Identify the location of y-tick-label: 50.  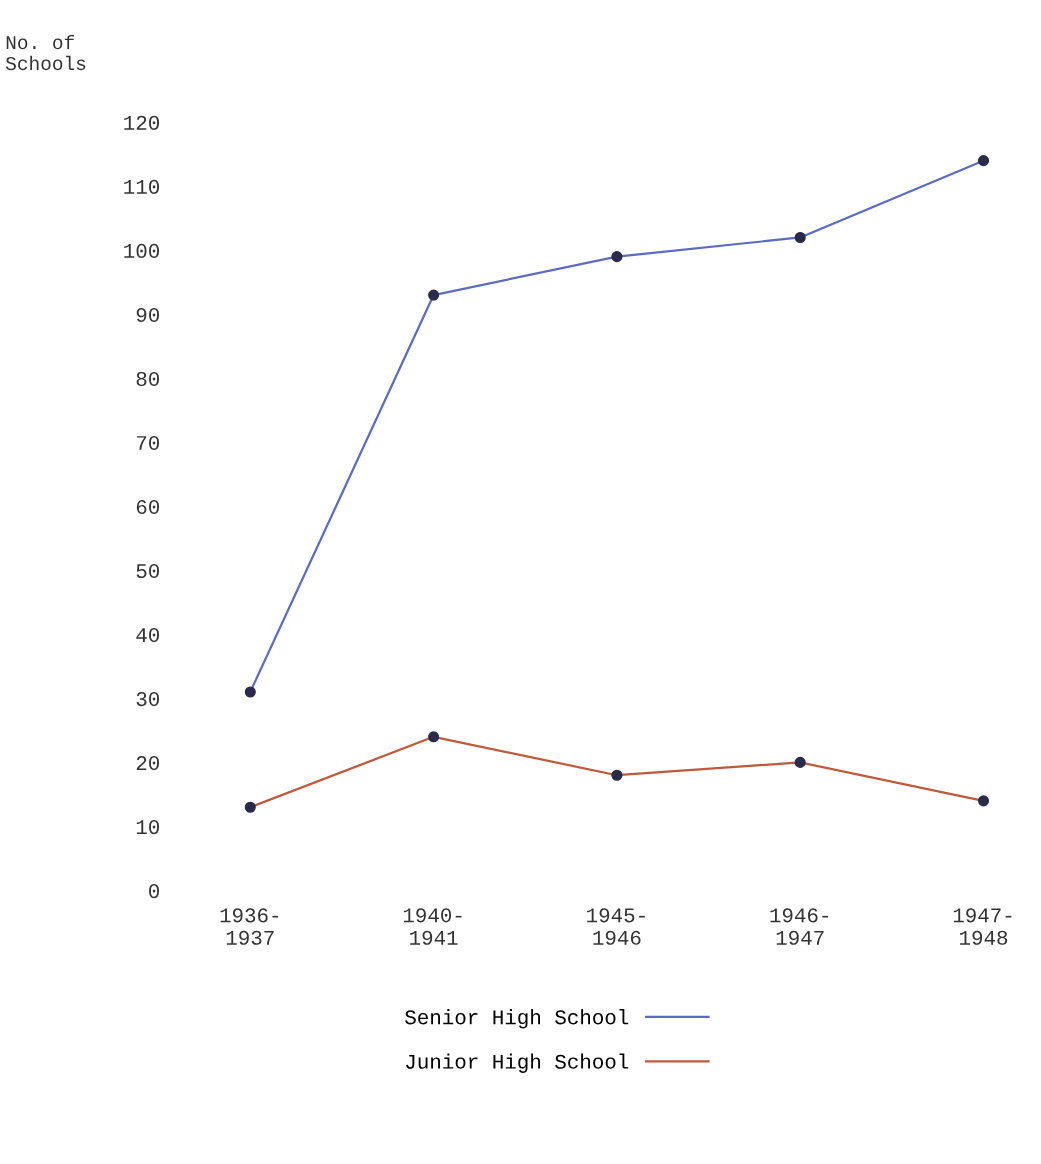
(148, 571).